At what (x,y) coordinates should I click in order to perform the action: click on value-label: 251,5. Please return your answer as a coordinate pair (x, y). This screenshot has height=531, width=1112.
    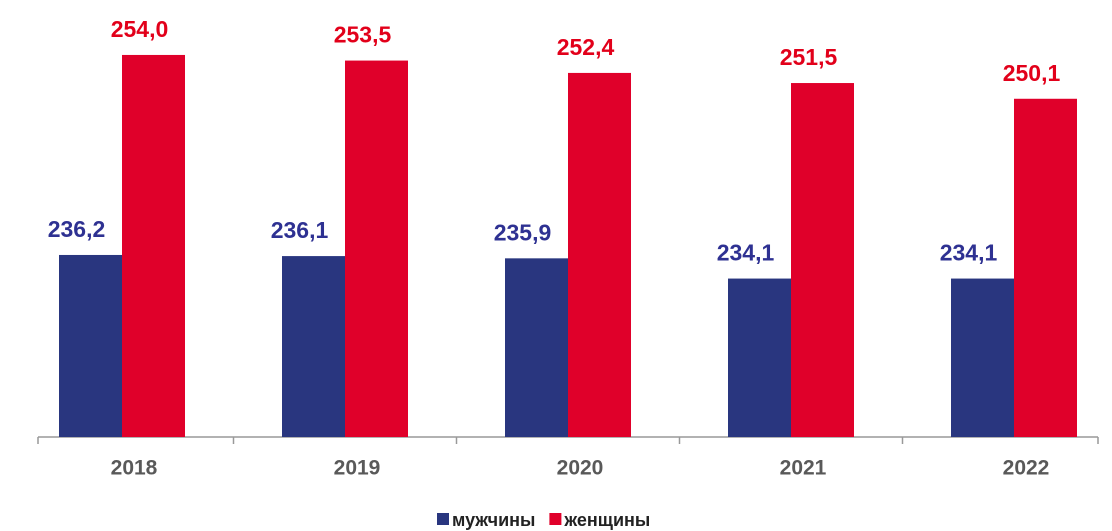
    Looking at the image, I should click on (809, 57).